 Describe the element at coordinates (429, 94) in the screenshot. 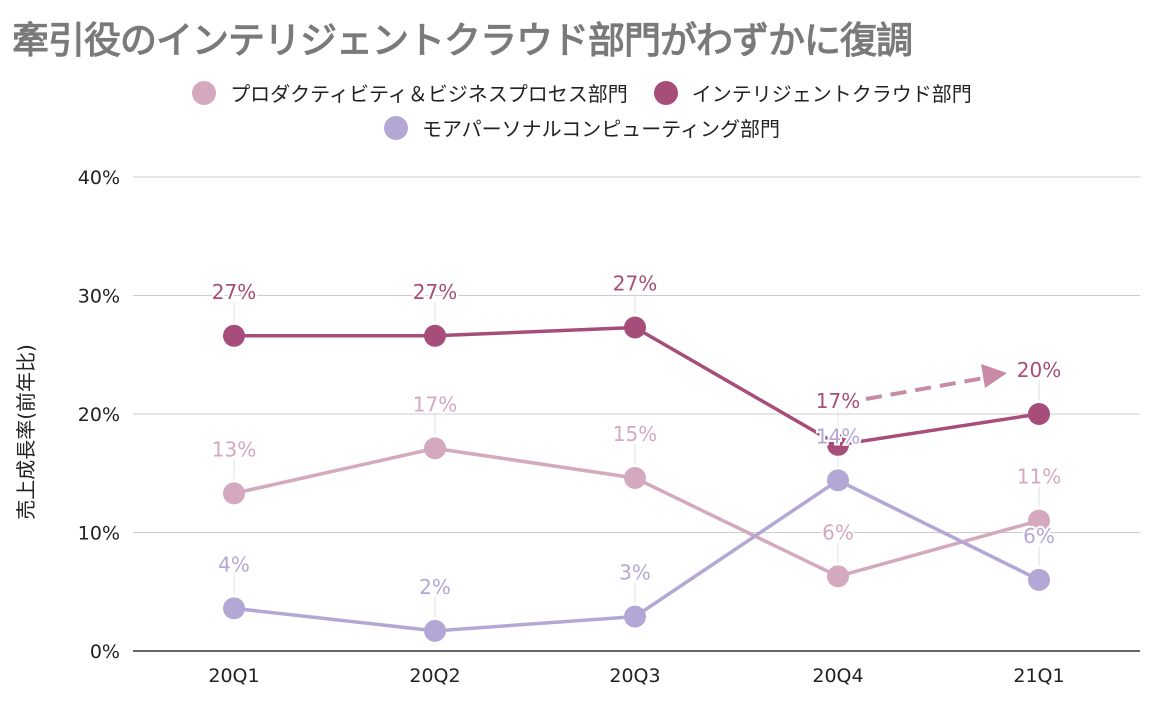

I see `legend-label: プロダクティビティ＆ビジネスプロセス部門` at that location.